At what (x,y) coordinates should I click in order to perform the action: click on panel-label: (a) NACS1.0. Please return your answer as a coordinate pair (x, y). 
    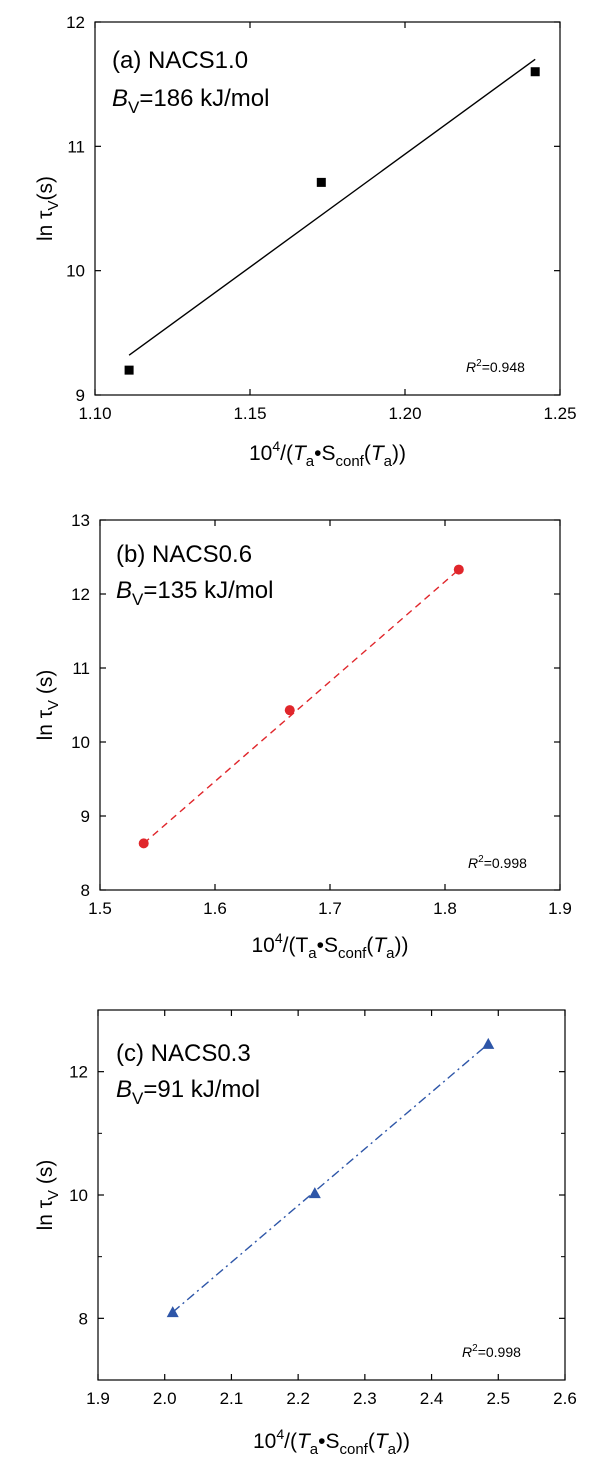
    Looking at the image, I should click on (180, 60).